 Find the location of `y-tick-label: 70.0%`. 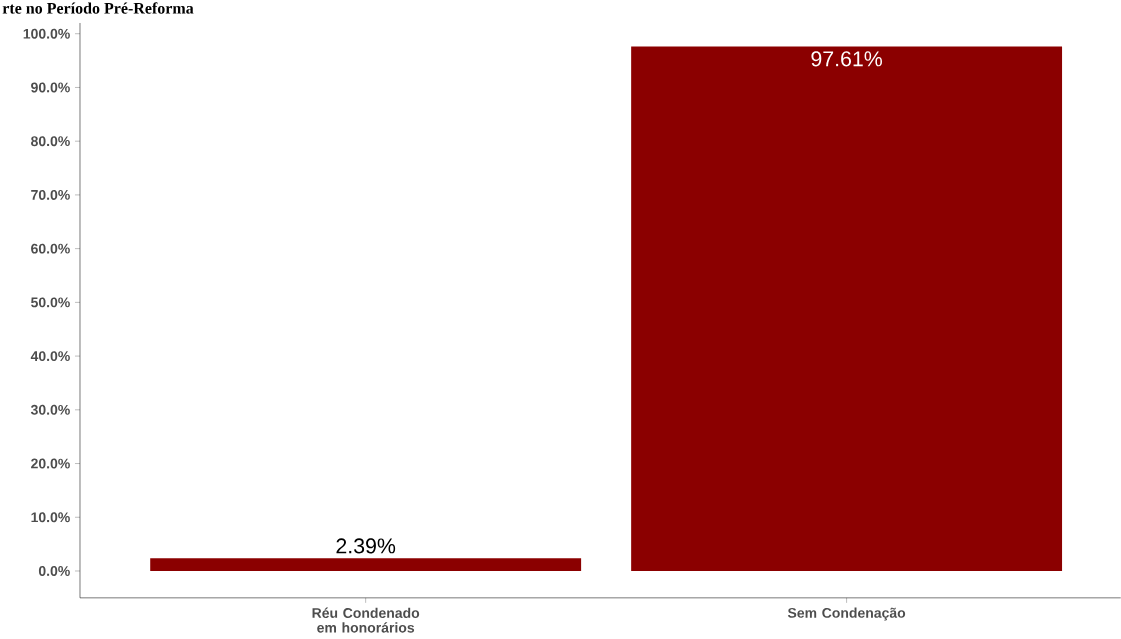

y-tick-label: 70.0% is located at coordinates (50, 195).